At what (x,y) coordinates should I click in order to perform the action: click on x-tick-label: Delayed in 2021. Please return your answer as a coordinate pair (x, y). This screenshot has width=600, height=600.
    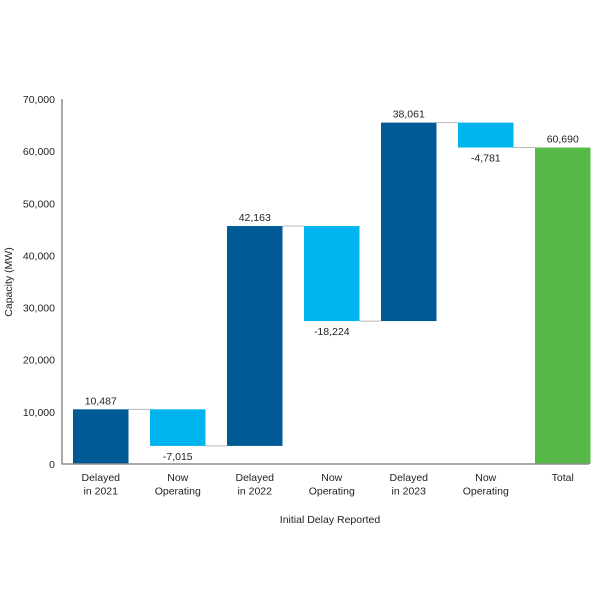
    Looking at the image, I should click on (100, 485).